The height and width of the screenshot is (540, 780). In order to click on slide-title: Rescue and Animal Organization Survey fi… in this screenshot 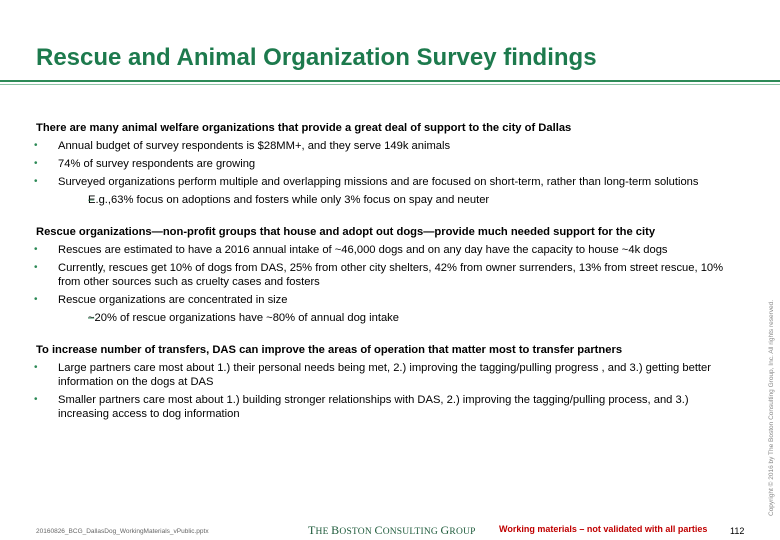, I will do `click(316, 57)`.